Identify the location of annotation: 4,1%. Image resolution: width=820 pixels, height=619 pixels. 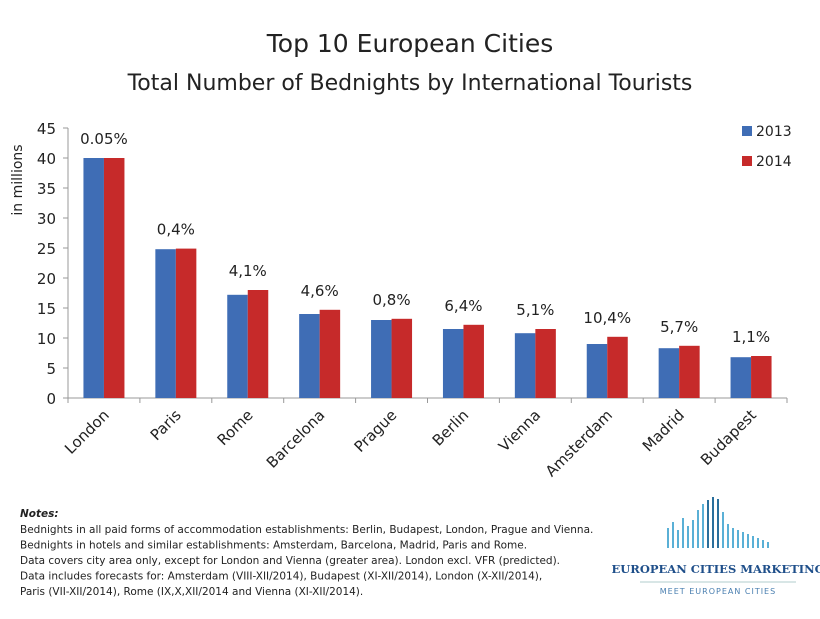
(248, 271).